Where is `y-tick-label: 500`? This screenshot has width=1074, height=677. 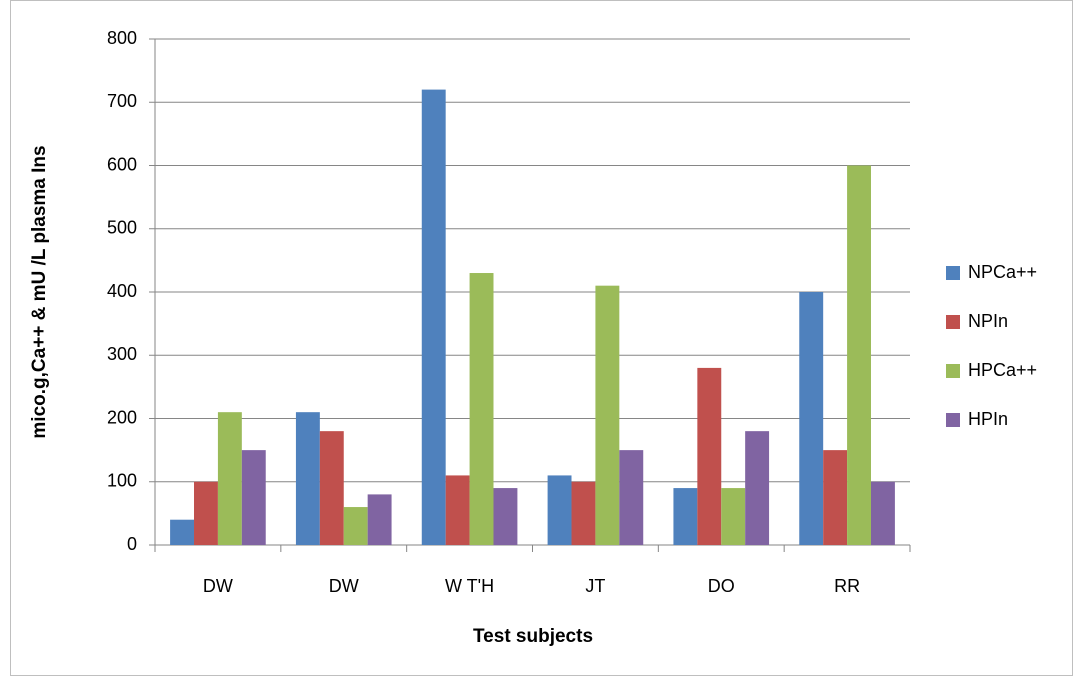 y-tick-label: 500 is located at coordinates (122, 228).